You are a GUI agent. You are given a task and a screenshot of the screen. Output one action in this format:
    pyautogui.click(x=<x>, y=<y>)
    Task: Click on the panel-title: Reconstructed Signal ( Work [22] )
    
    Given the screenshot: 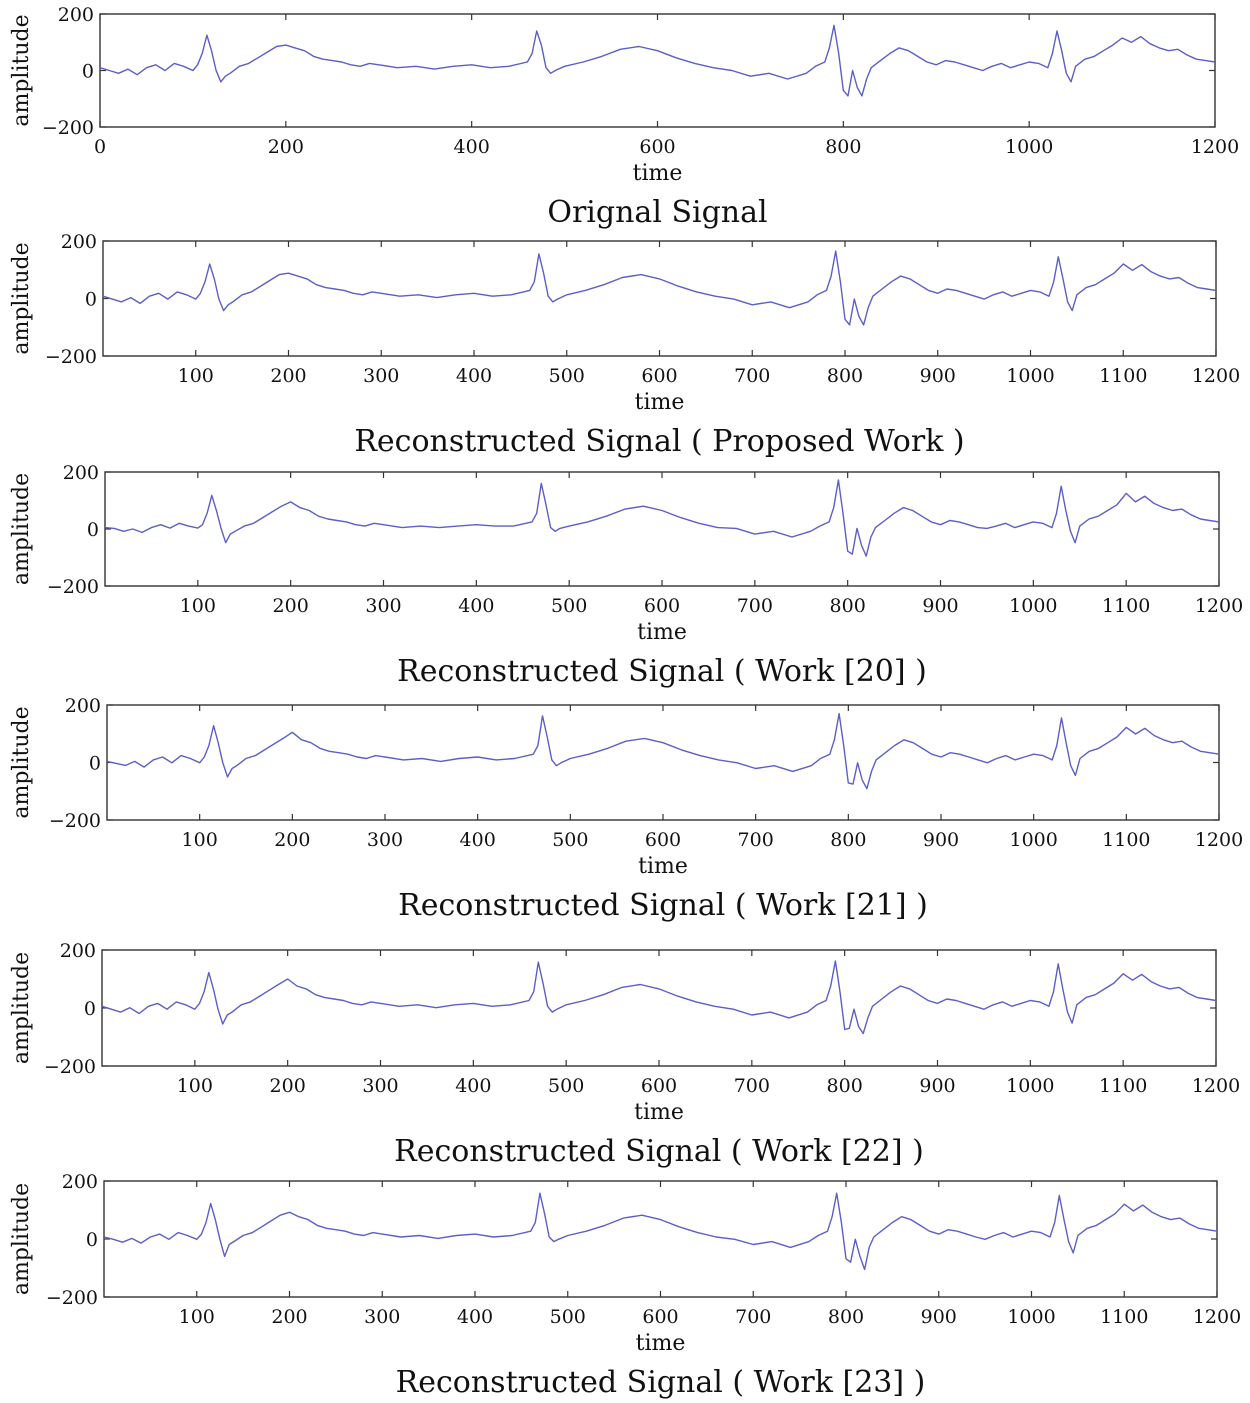 What is the action you would take?
    pyautogui.click(x=659, y=1151)
    